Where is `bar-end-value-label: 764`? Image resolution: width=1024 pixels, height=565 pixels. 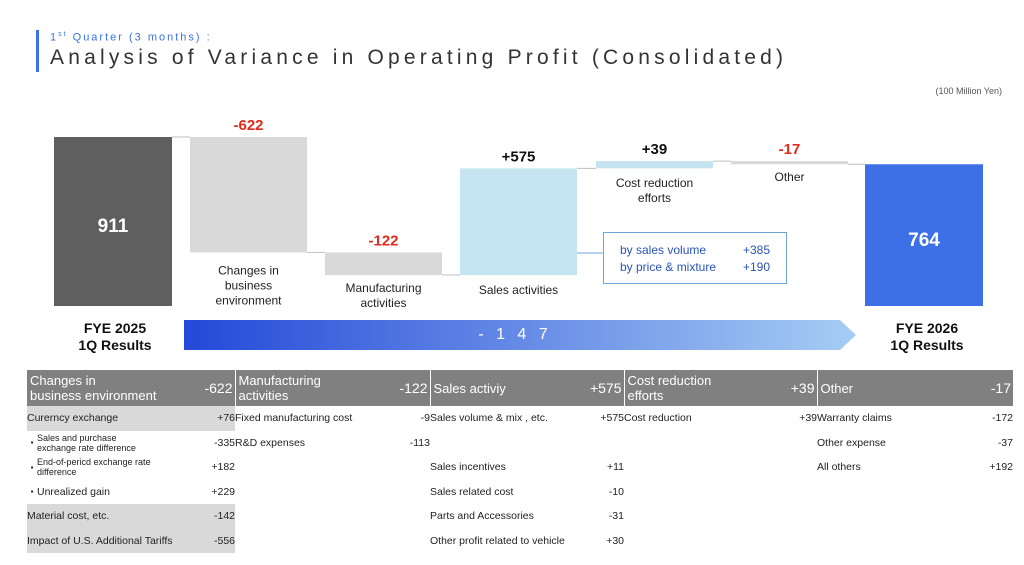 bar-end-value-label: 764 is located at coordinates (924, 240).